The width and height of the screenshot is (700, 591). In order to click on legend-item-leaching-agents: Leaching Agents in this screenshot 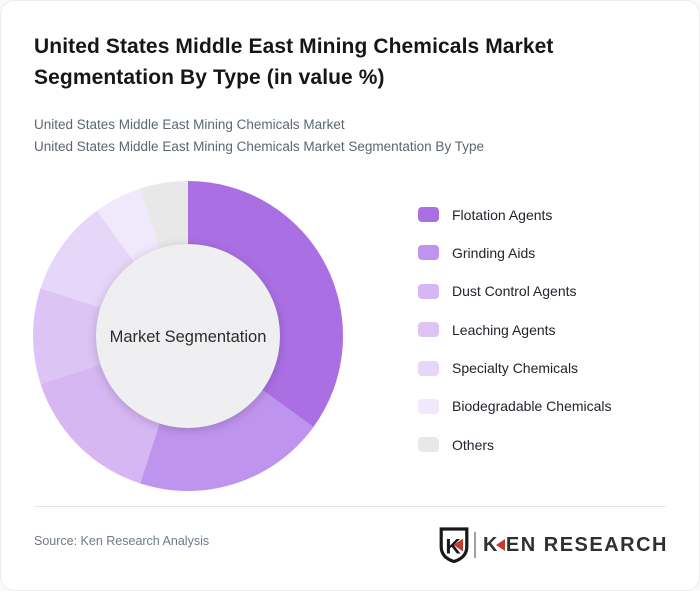, I will do `click(515, 329)`.